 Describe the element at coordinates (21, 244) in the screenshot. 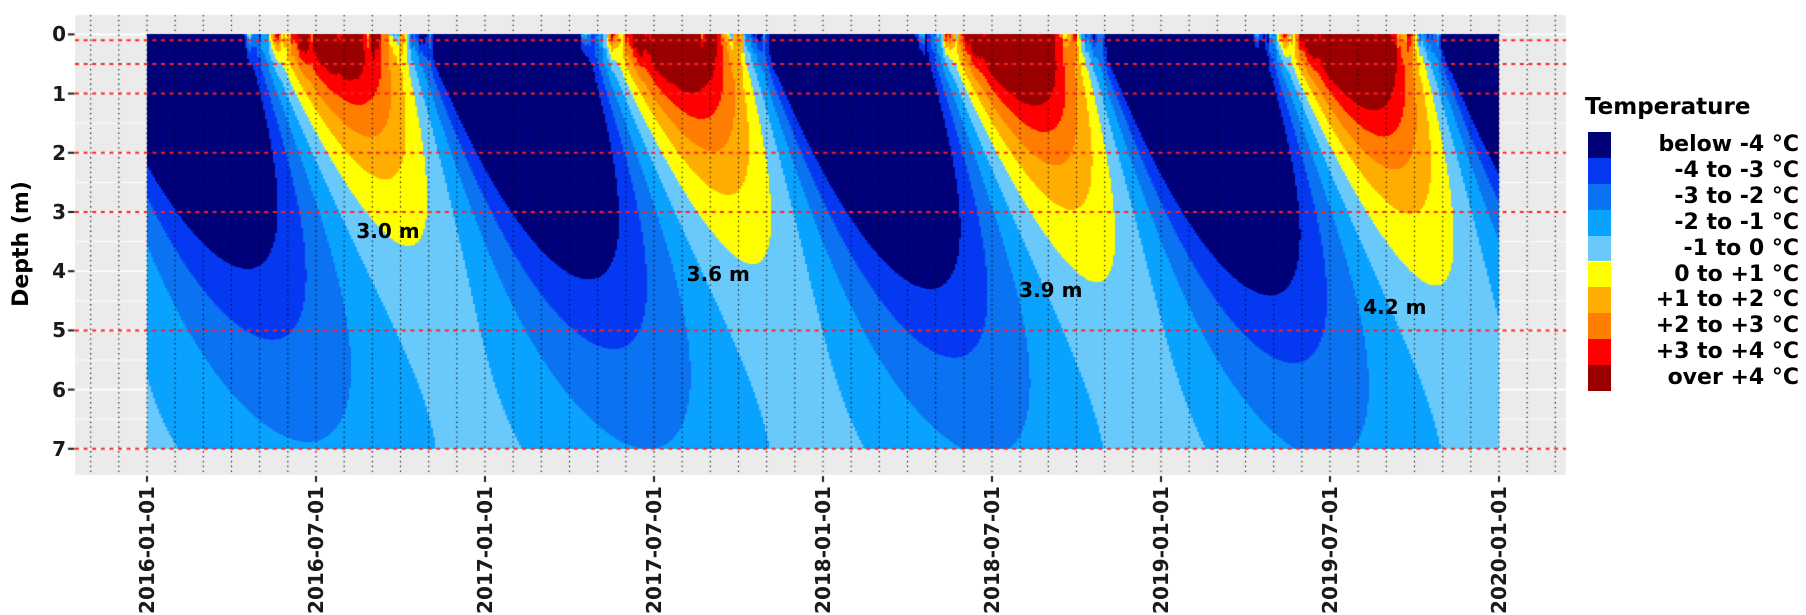

I see `y-axis-title: Depth (m)` at that location.